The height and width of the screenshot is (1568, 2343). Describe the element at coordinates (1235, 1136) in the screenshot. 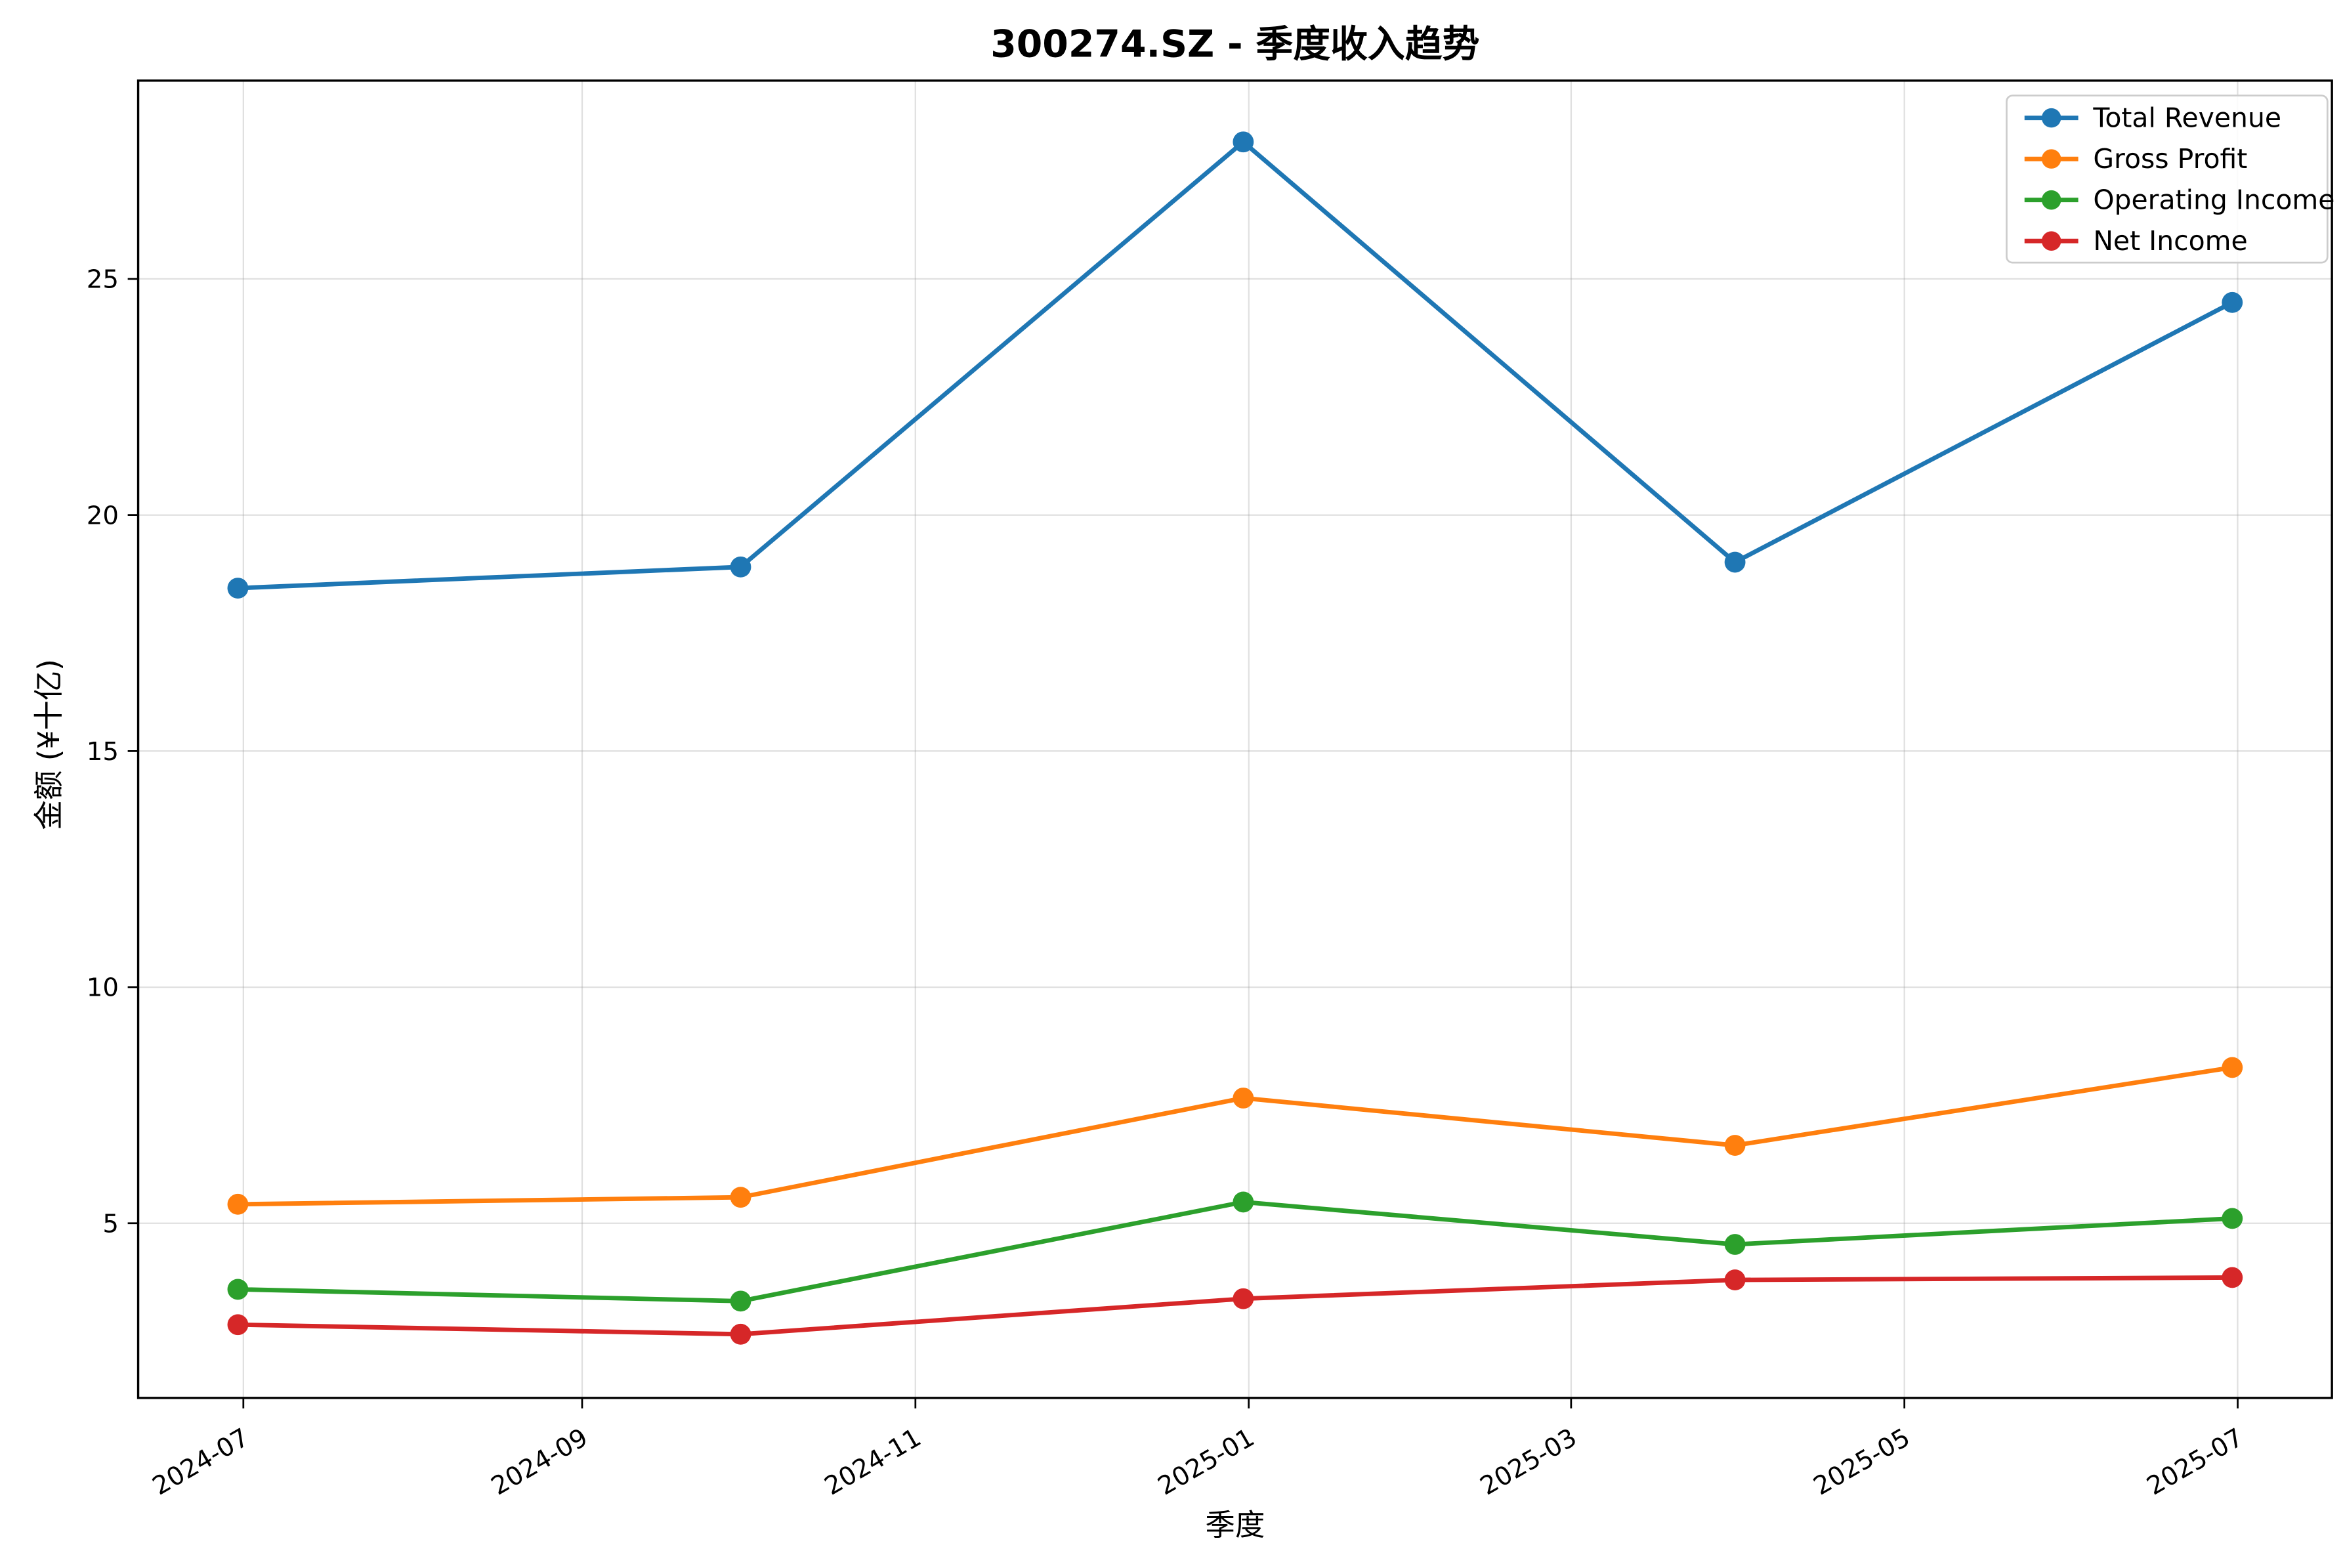

I see `series-line-gross-profit` at that location.